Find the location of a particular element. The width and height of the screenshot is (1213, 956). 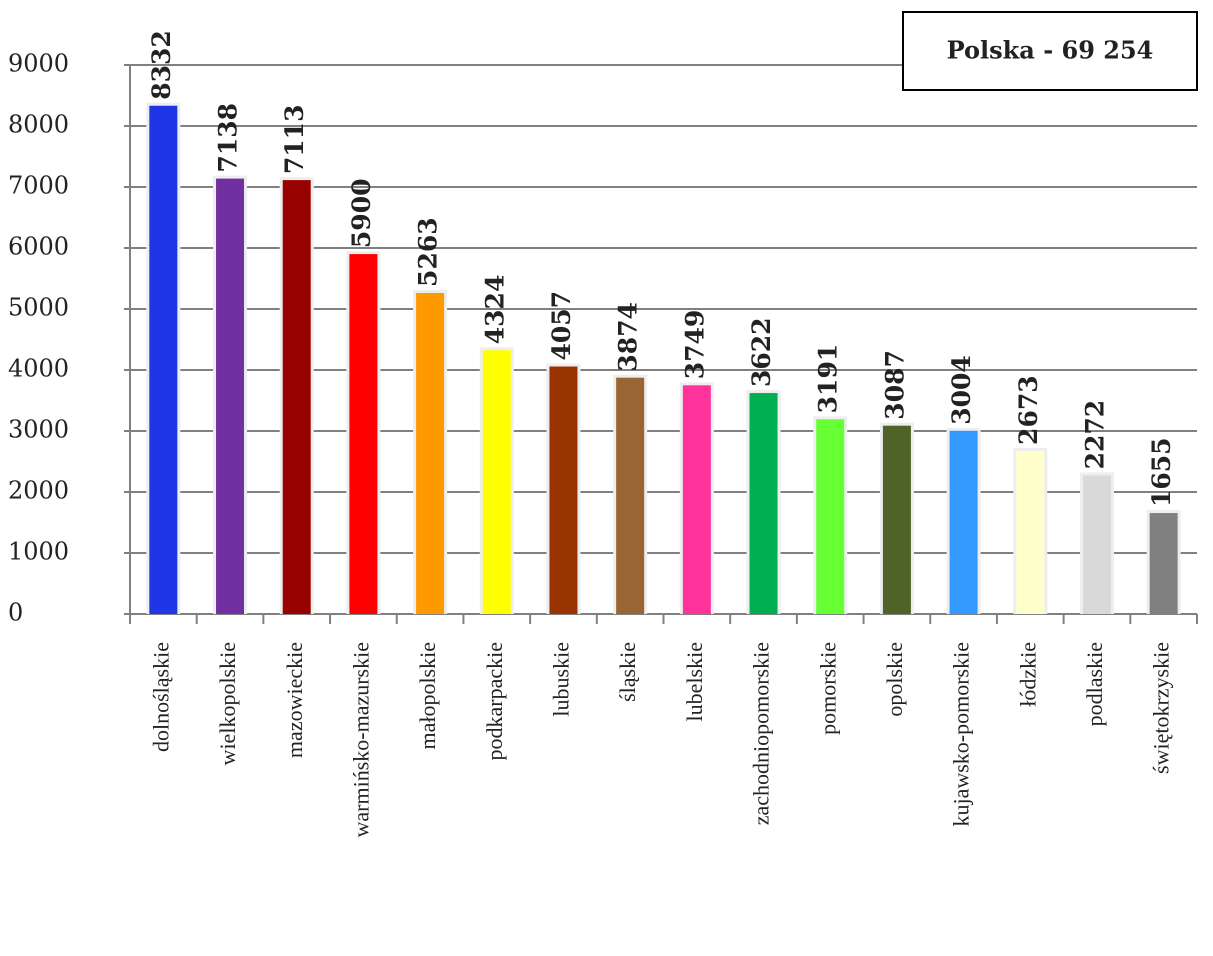

value-label: 3191 is located at coordinates (828, 379).